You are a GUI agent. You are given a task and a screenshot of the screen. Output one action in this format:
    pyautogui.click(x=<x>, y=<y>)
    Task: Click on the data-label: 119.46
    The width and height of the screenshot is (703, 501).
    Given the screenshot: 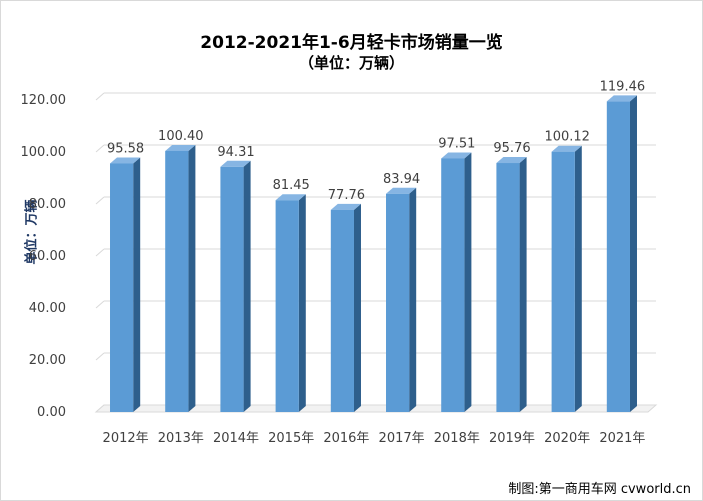 What is the action you would take?
    pyautogui.click(x=623, y=86)
    